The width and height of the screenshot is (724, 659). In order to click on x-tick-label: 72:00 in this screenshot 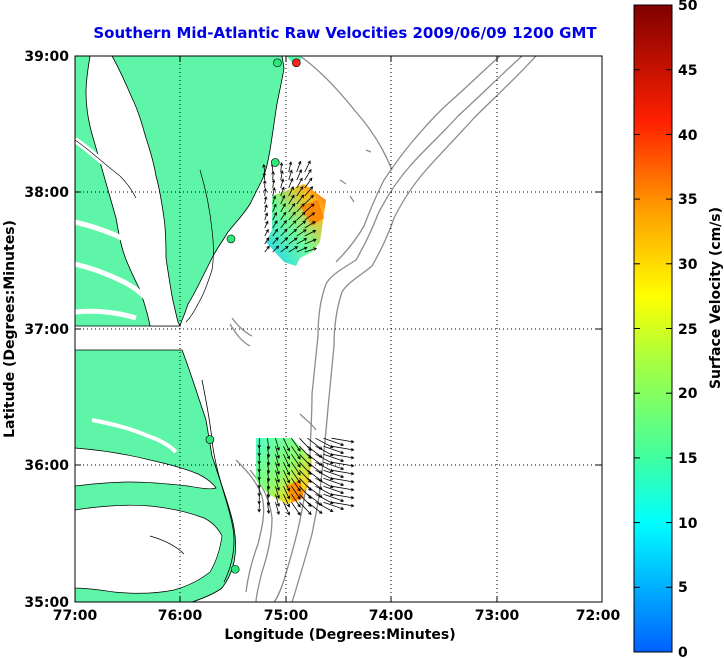, I will do `click(598, 616)`.